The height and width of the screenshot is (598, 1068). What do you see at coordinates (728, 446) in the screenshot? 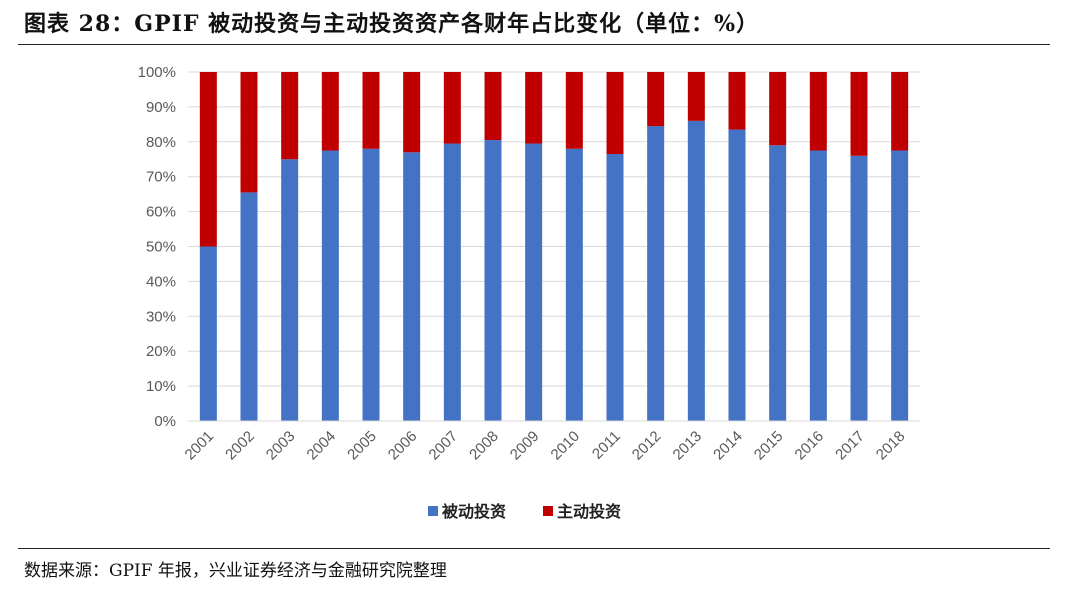
I see `x-tick-label: 2014` at bounding box center [728, 446].